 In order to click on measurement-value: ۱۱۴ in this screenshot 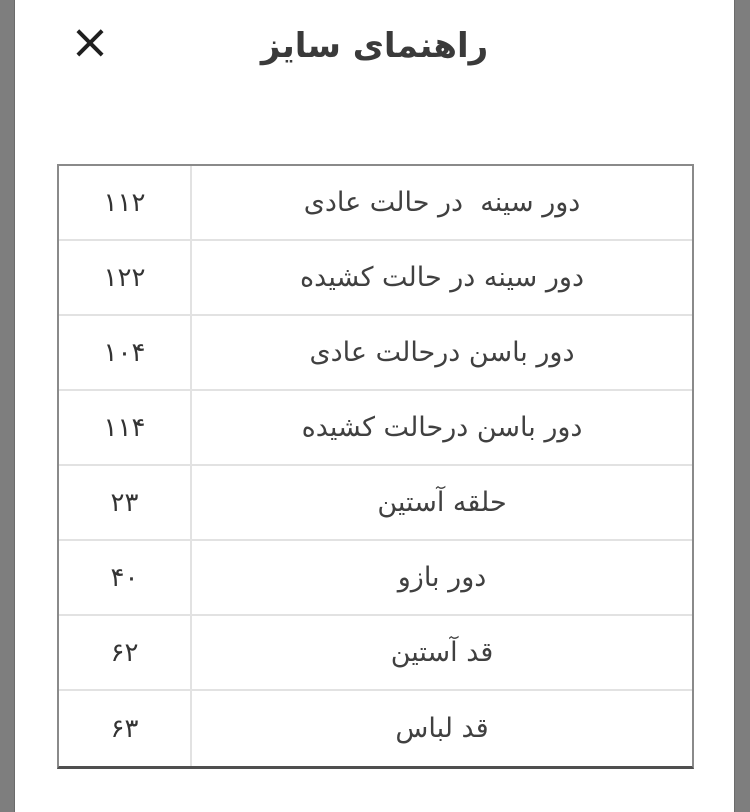, I will do `click(125, 427)`.